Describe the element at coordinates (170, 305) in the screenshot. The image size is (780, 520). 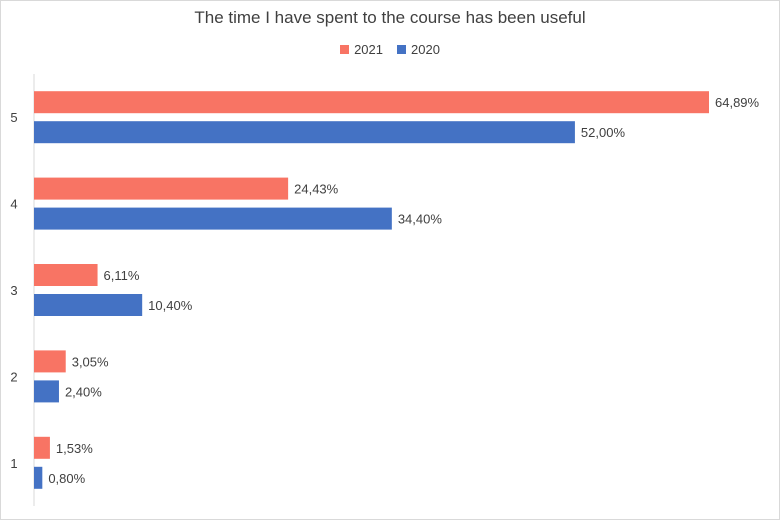
I see `data-label-2020-3: 10,40%` at that location.